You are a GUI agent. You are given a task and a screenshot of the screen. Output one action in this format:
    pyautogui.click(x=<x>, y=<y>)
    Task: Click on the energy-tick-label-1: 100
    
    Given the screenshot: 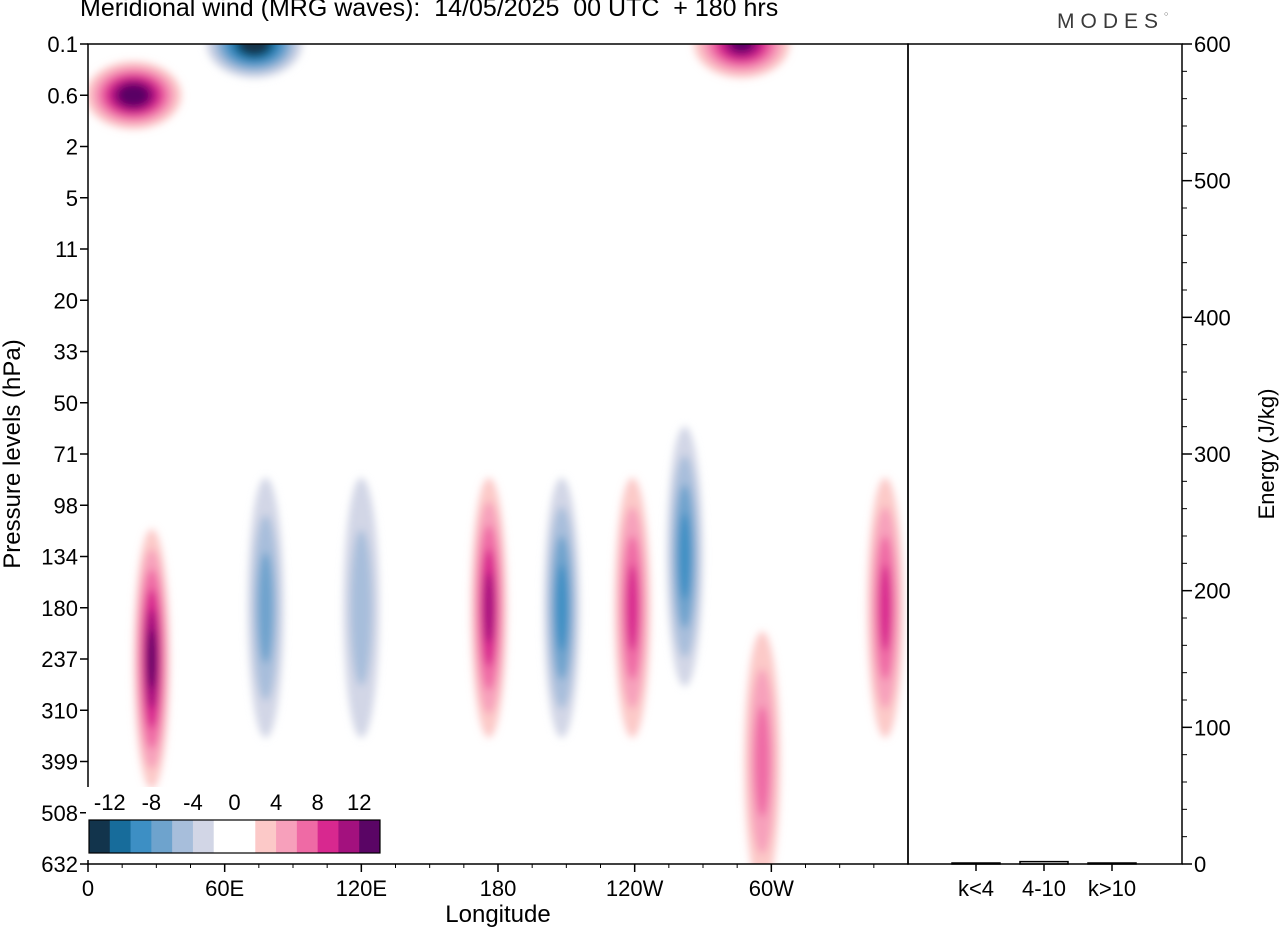 What is the action you would take?
    pyautogui.click(x=1212, y=727)
    